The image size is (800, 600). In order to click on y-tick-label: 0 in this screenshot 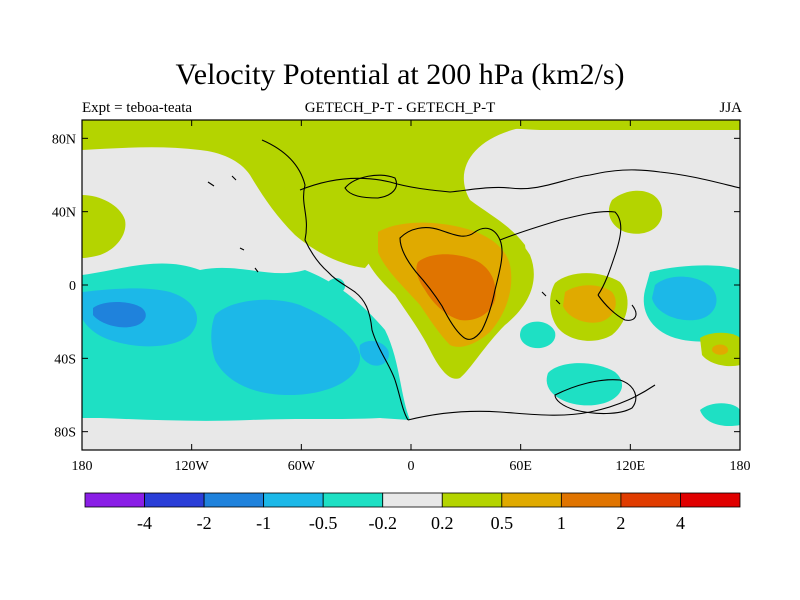, I will do `click(72, 286)`.